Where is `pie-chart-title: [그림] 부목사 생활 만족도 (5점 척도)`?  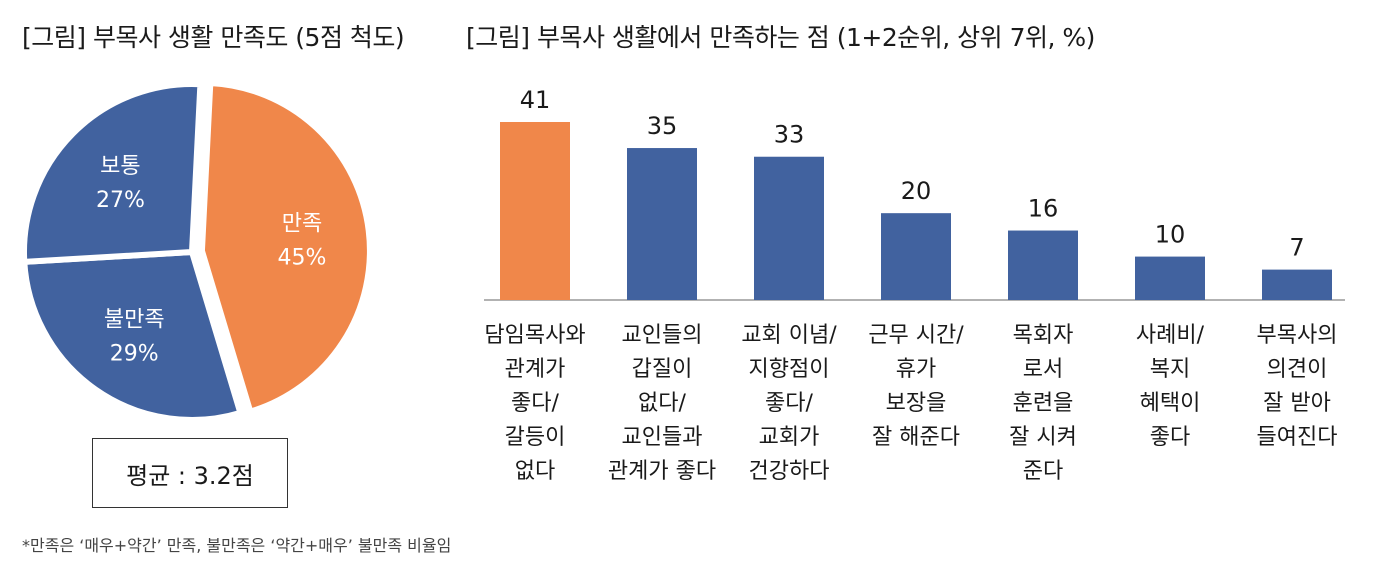 pie-chart-title: [그림] 부목사 생활 만족도 (5점 척도) is located at coordinates (213, 37).